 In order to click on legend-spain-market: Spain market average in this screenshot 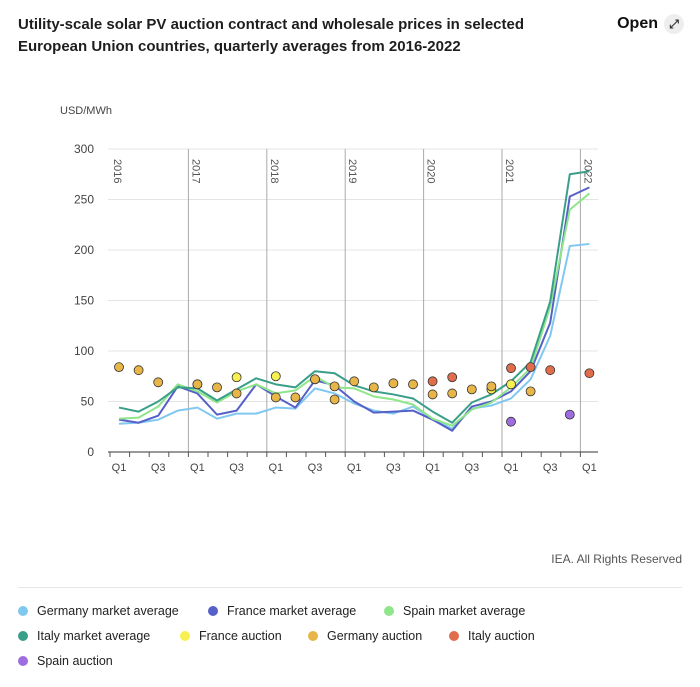, I will do `click(454, 611)`.